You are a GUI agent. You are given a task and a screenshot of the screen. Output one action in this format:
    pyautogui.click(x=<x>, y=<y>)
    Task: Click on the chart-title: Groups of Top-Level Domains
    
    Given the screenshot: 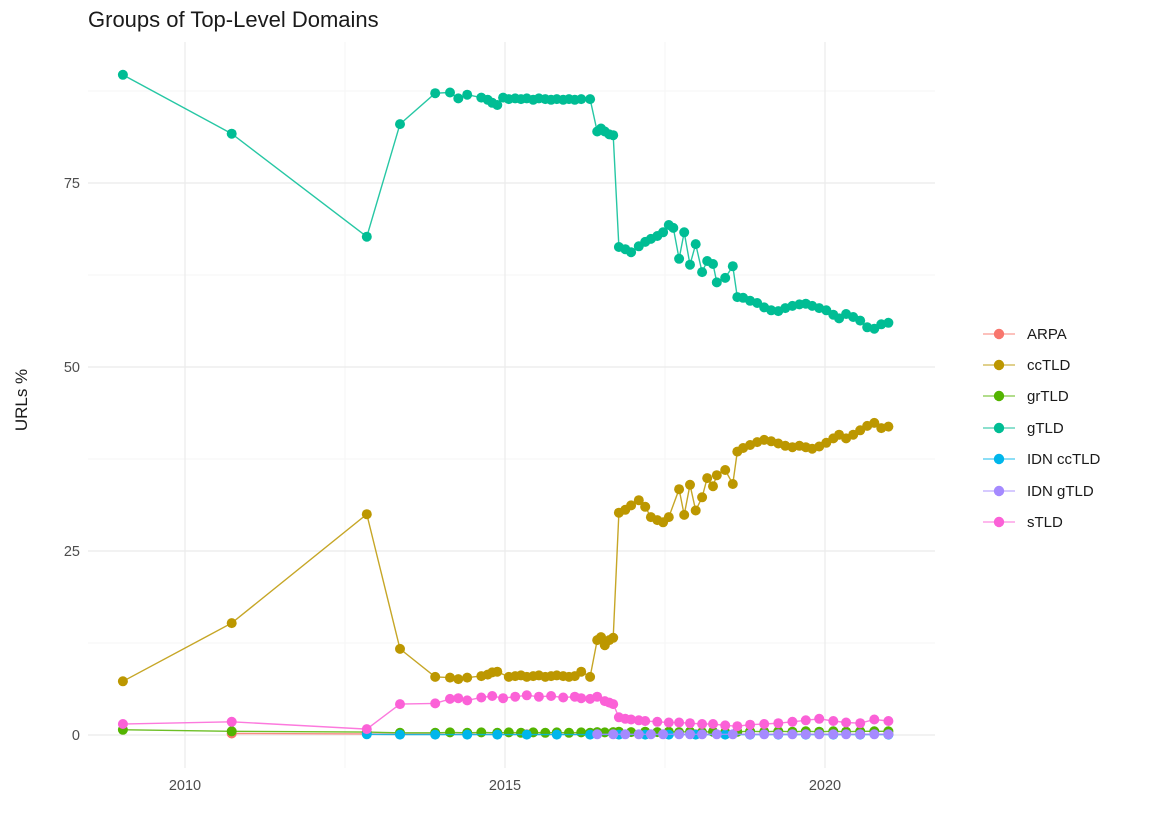 What is the action you would take?
    pyautogui.click(x=233, y=19)
    